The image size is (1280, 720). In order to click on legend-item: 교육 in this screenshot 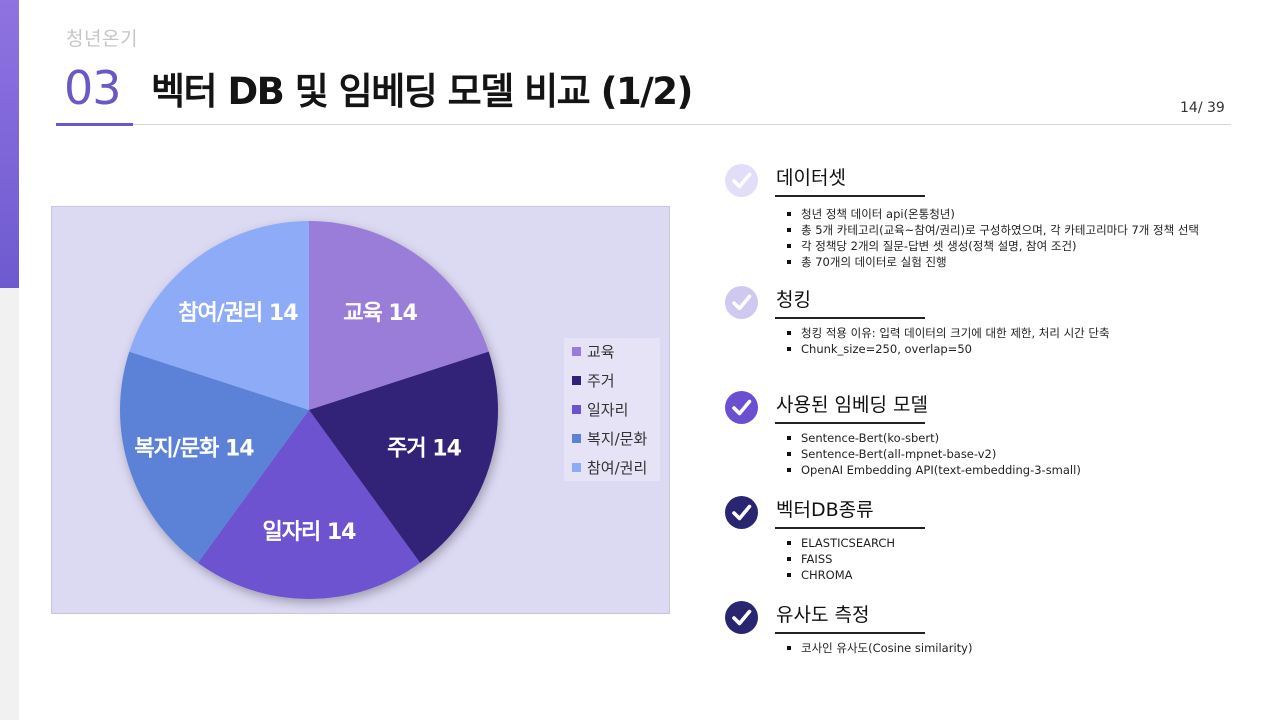, I will do `click(593, 351)`.